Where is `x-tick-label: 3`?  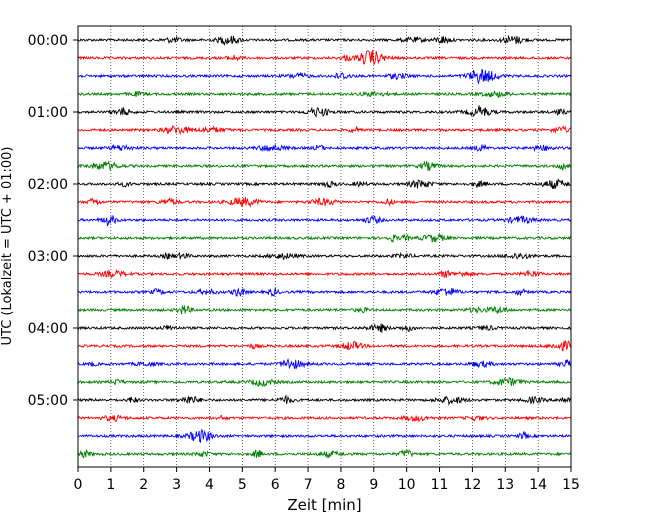 x-tick-label: 3 is located at coordinates (176, 485).